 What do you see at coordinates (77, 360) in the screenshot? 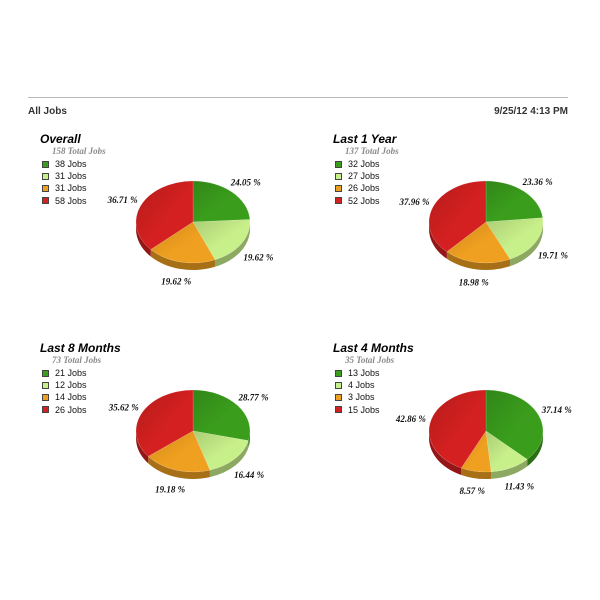
I see `panel-subtitle: 73 Total Jobs` at bounding box center [77, 360].